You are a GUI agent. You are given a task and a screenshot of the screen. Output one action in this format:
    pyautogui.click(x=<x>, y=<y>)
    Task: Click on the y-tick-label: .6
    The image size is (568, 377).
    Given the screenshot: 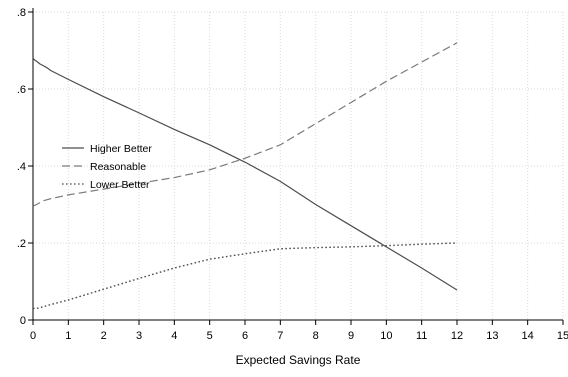 What is the action you would take?
    pyautogui.click(x=21, y=90)
    